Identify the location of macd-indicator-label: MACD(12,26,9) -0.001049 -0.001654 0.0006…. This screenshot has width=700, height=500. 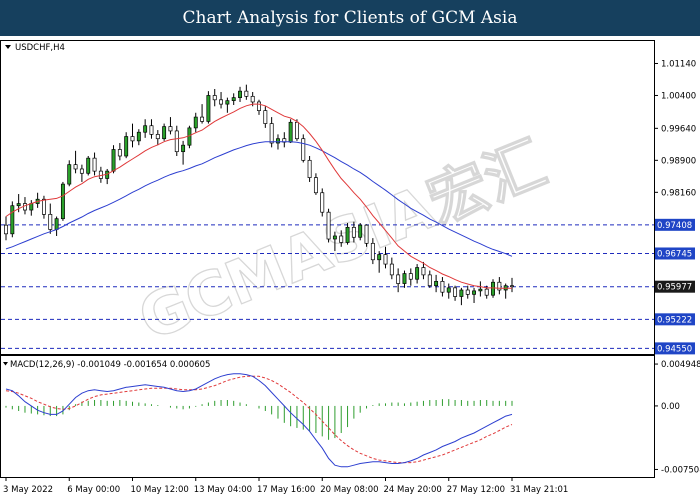
(110, 365).